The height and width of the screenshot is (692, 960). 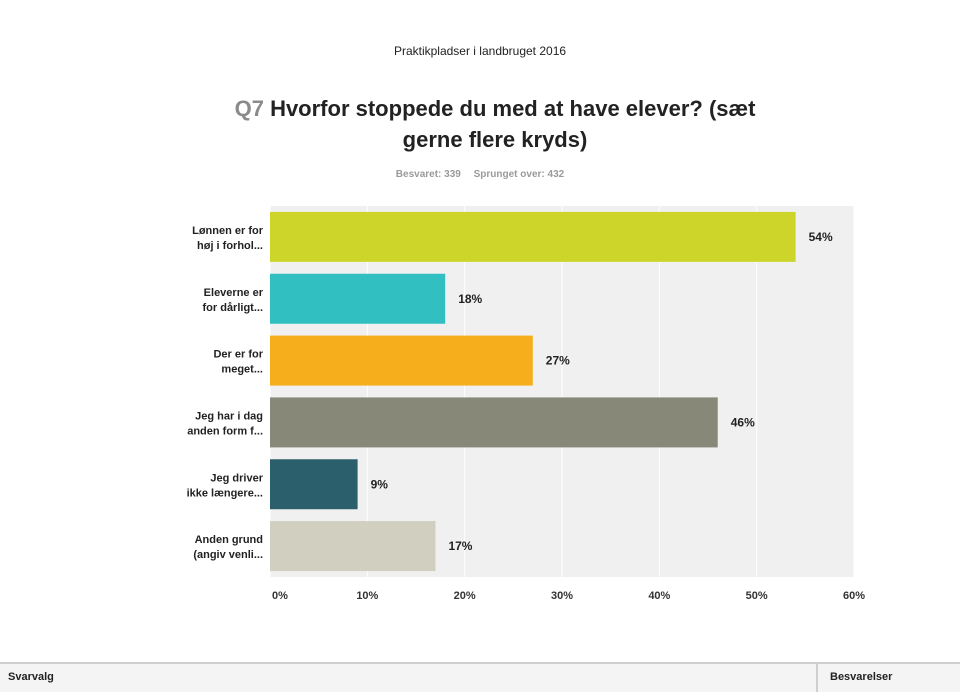 I want to click on category-label-line: Lønnen er for, so click(x=228, y=231).